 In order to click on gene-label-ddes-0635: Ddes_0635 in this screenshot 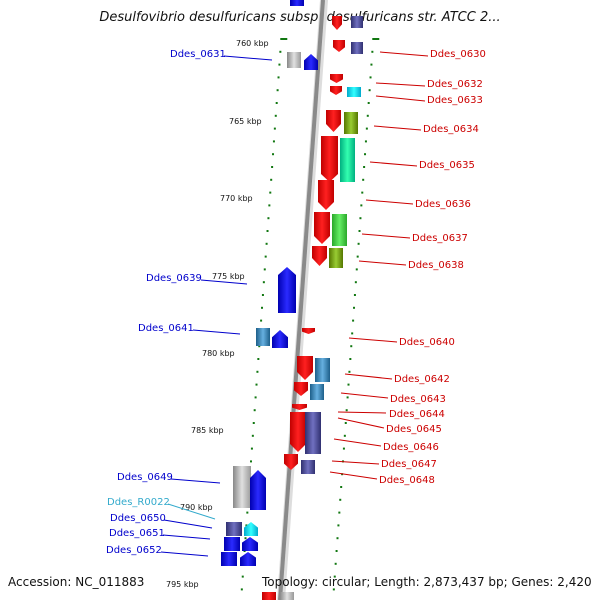, I will do `click(447, 165)`.